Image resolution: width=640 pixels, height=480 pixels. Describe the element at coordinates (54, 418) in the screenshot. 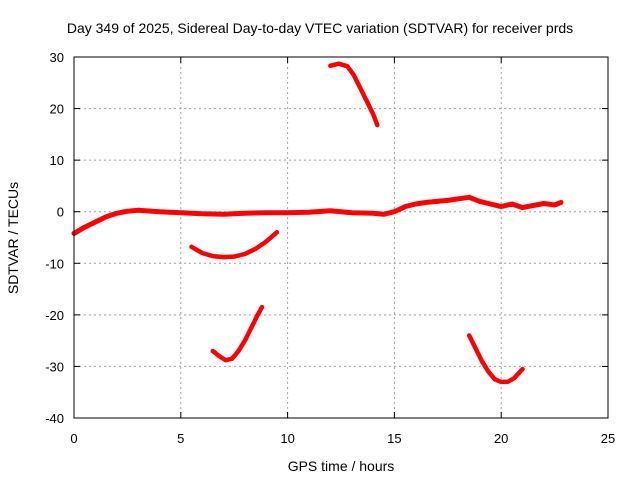

I see `y-tick-label: -40` at that location.